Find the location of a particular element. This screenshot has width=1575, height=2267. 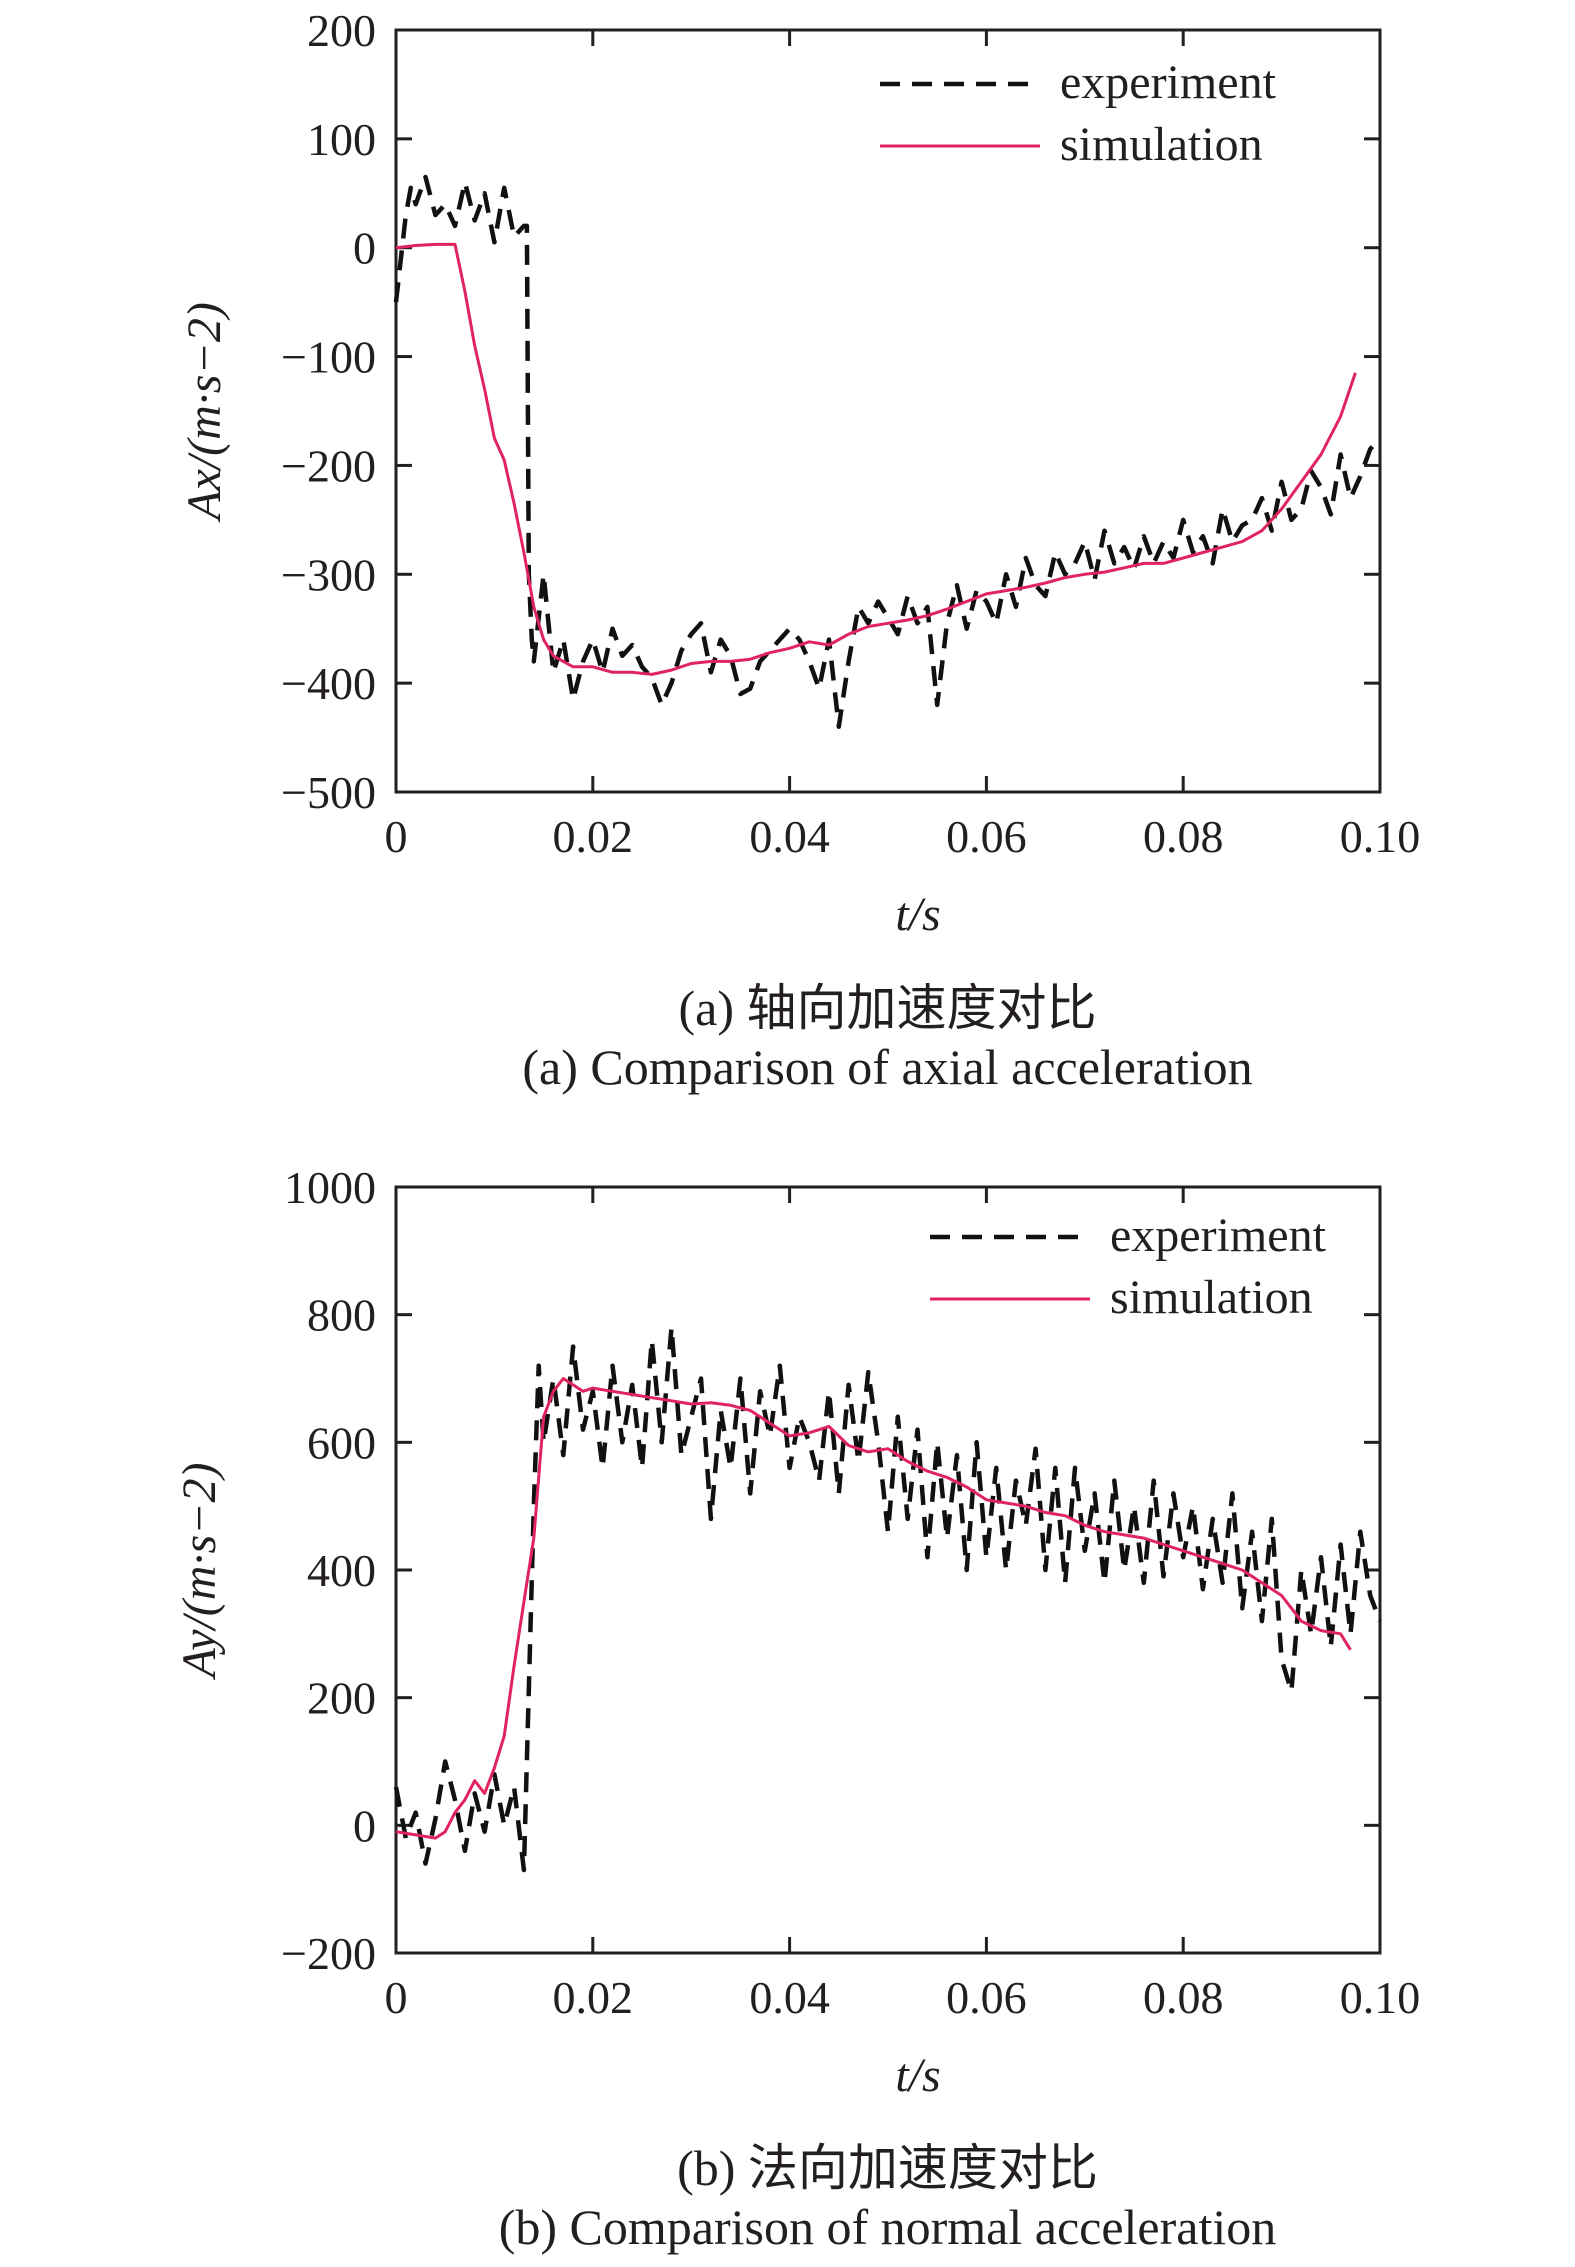

y-axis-title: Ax/(m·s−2) is located at coordinates (204, 412).